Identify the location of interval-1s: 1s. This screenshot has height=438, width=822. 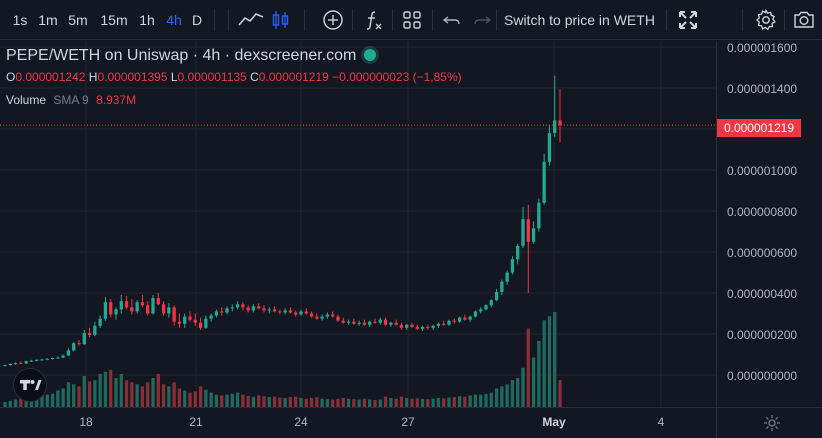
(20, 20).